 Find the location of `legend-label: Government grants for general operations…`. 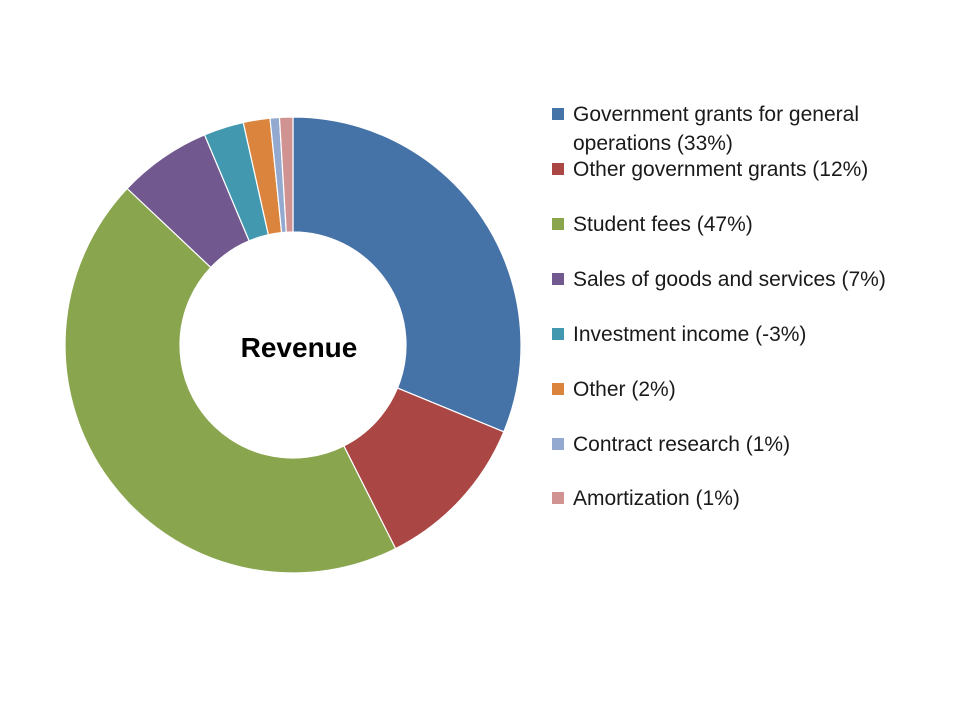

legend-label: Government grants for general operations… is located at coordinates (716, 129).